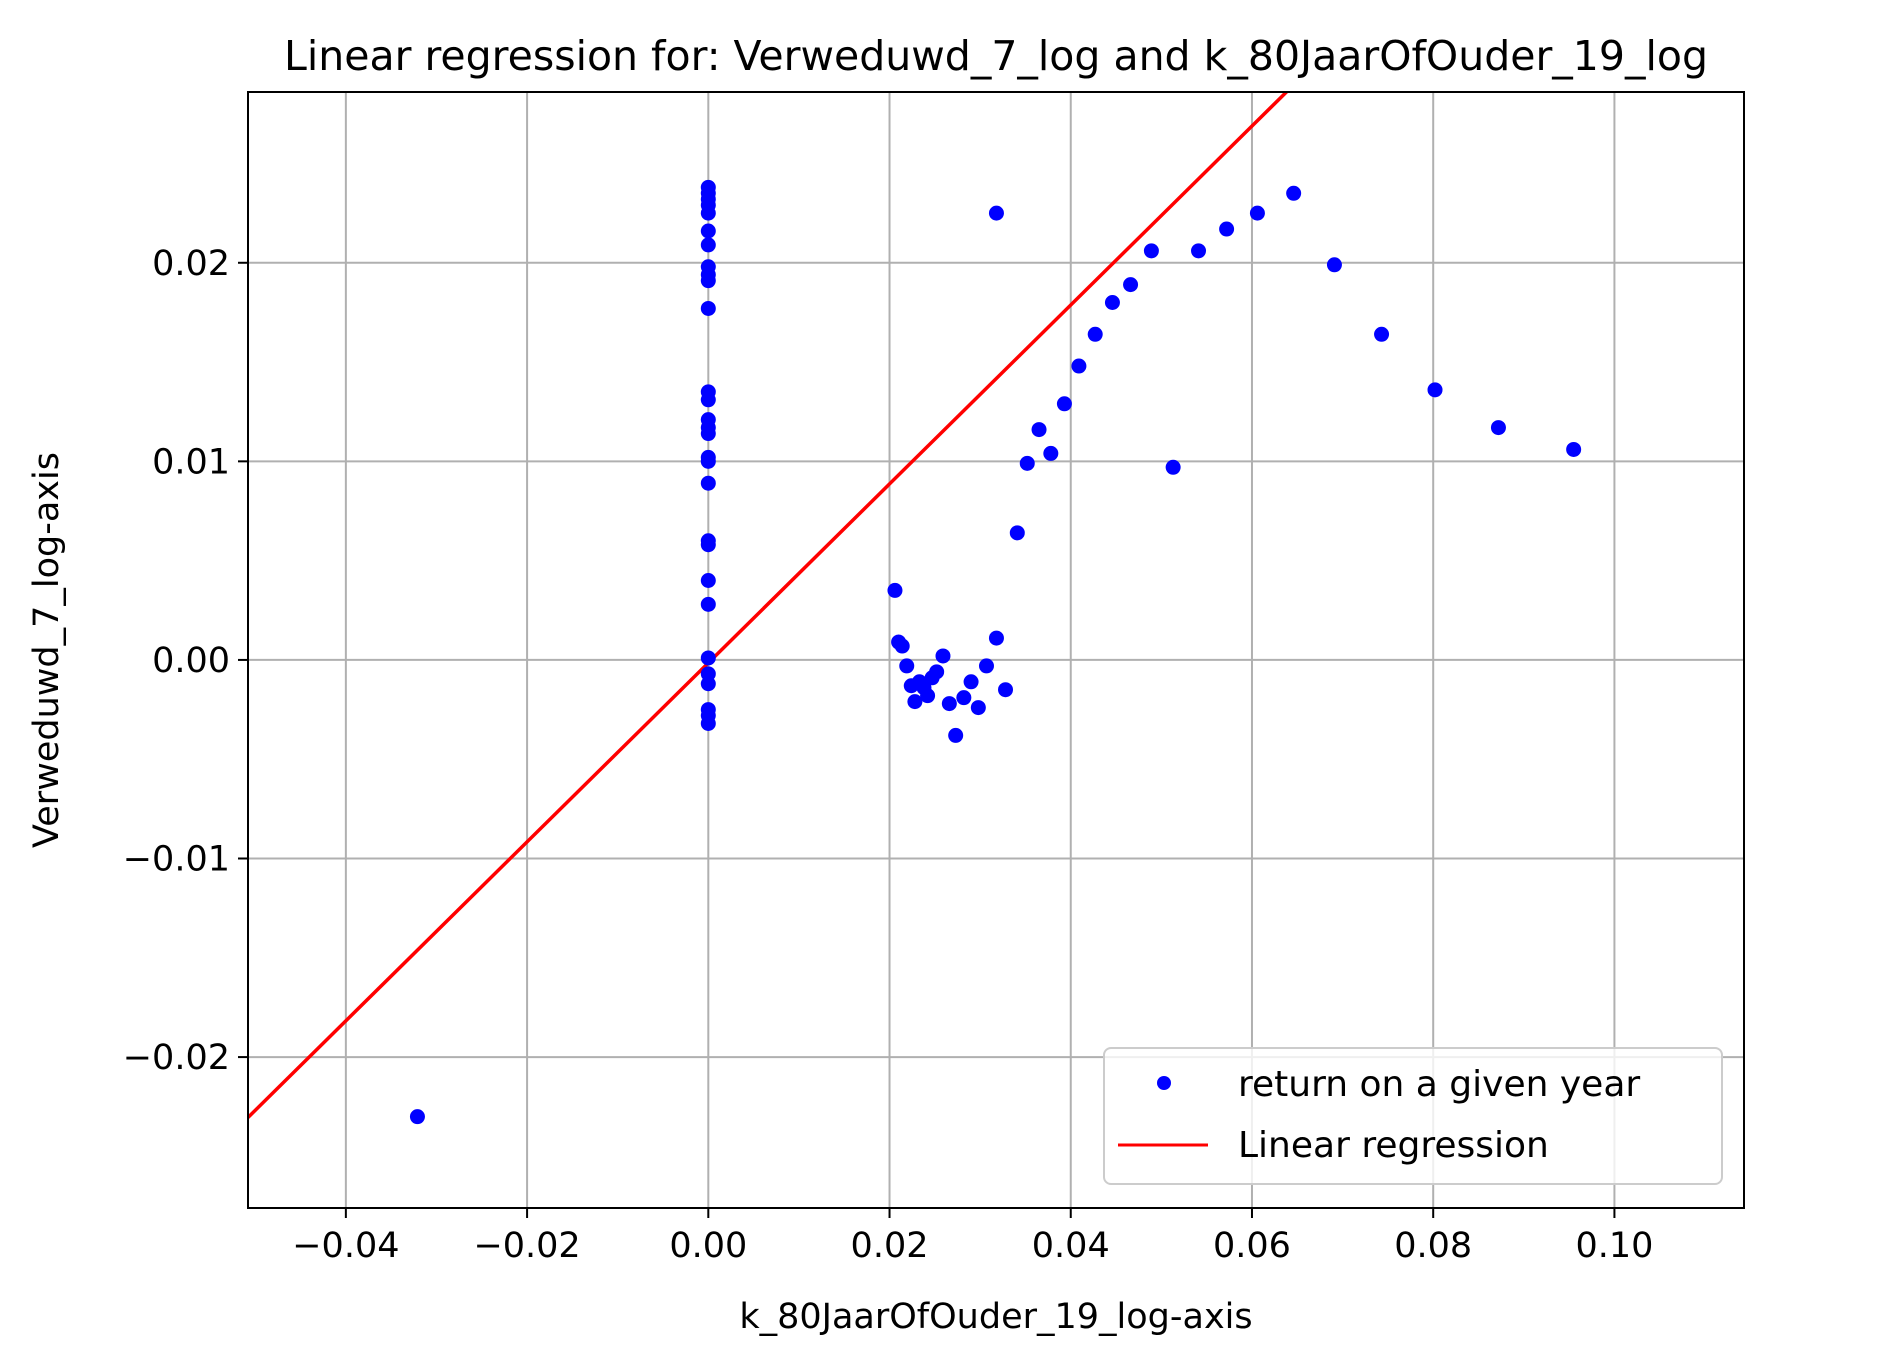  I want to click on y-axis-title: Verweduwd_7_log-axis, so click(47, 650).